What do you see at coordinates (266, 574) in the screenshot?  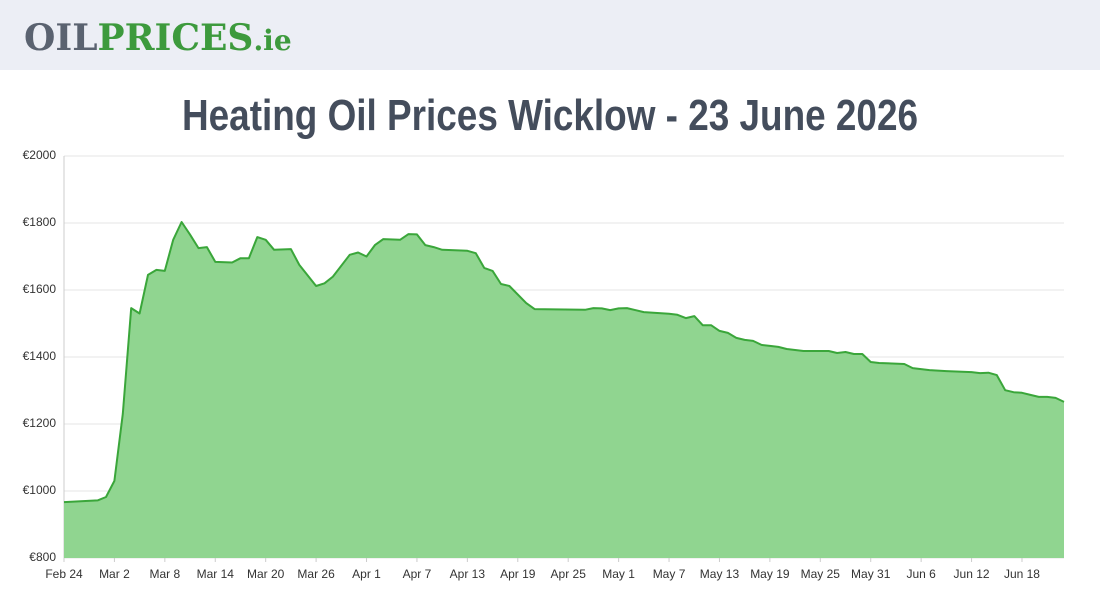 I see `x-tick-label: Mar 20` at bounding box center [266, 574].